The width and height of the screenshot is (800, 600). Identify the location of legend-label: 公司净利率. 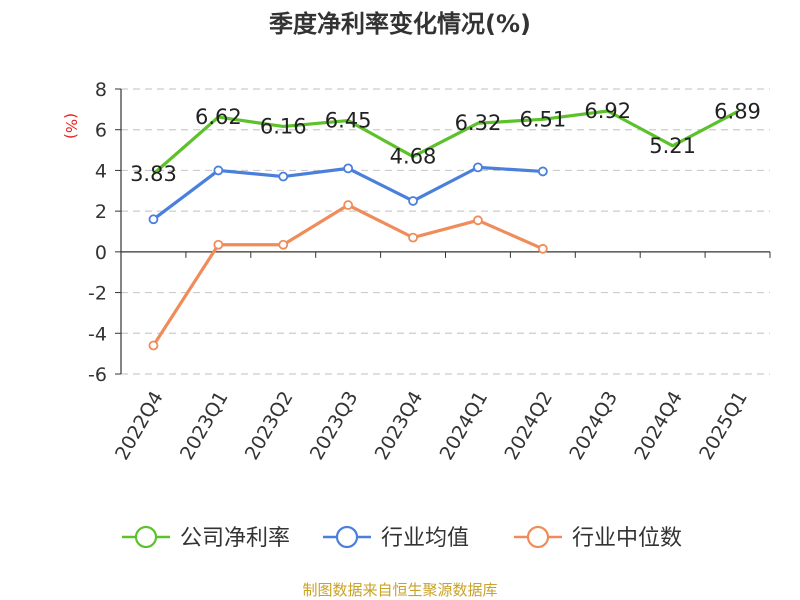
(235, 538).